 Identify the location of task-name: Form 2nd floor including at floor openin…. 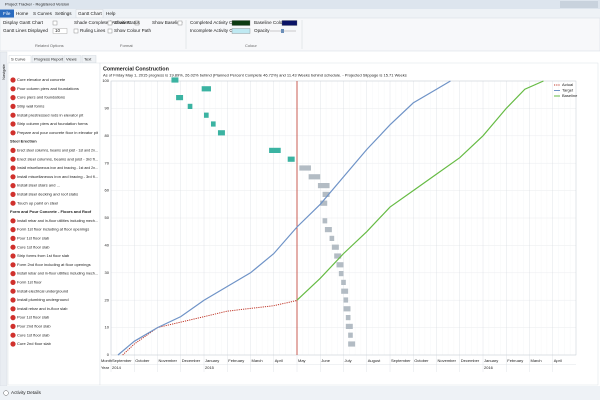
(54, 264).